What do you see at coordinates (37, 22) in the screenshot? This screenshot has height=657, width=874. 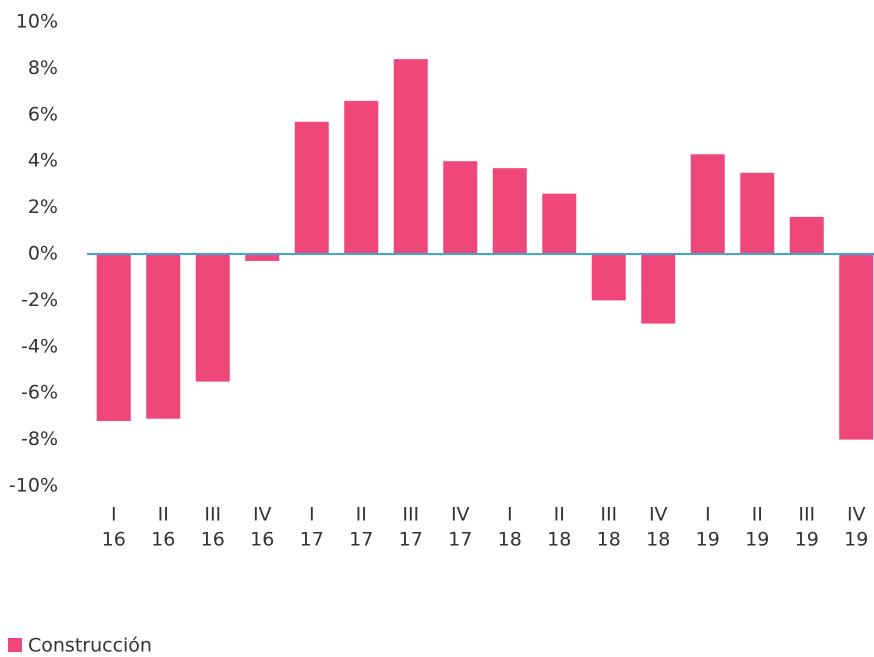 I see `y-tick-label: 10%` at bounding box center [37, 22].